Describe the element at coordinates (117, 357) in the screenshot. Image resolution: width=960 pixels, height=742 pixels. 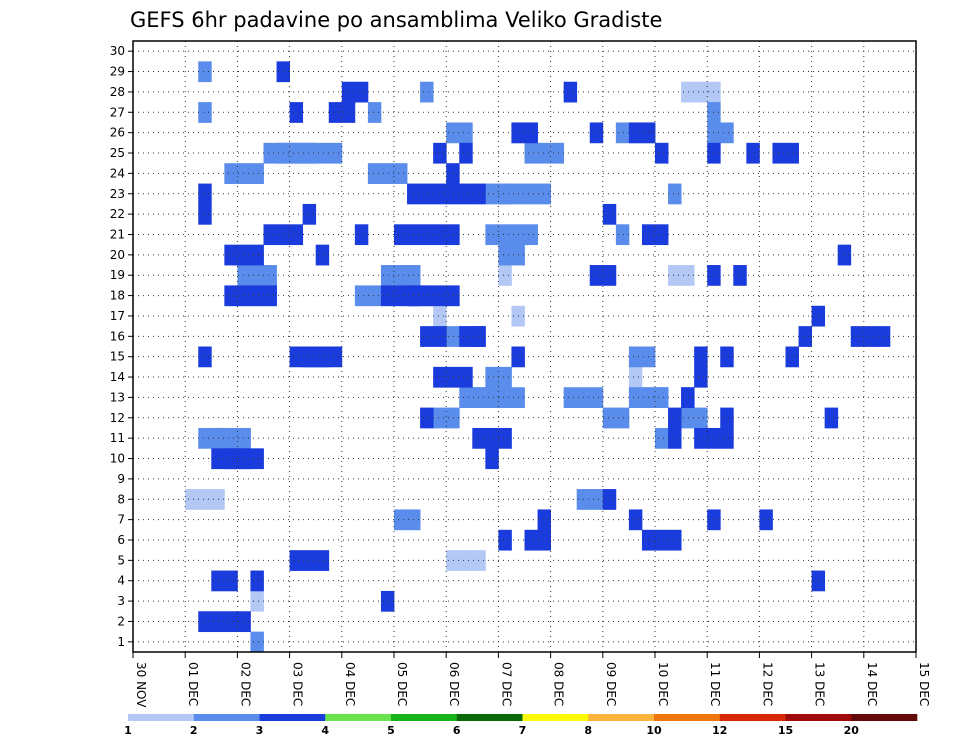
I see `y-tick-label: 15` at that location.